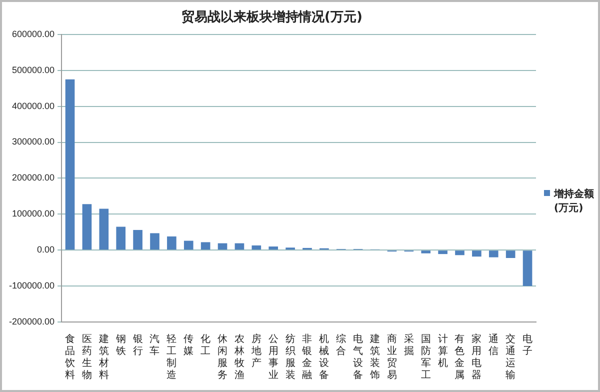  What do you see at coordinates (273, 356) in the screenshot?
I see `x-tick-label: 公用事业` at bounding box center [273, 356].